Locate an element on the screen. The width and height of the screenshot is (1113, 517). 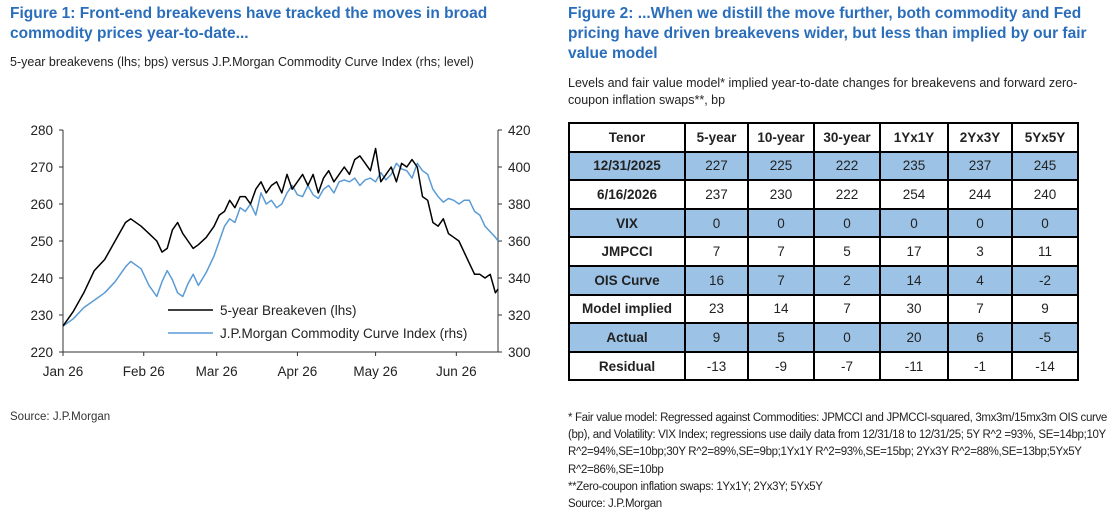
table-header-row: Tenor 5-year 10-year 30-year 1Yx1Y 2Yx3Y 5Yx5Y is located at coordinates (823, 137).